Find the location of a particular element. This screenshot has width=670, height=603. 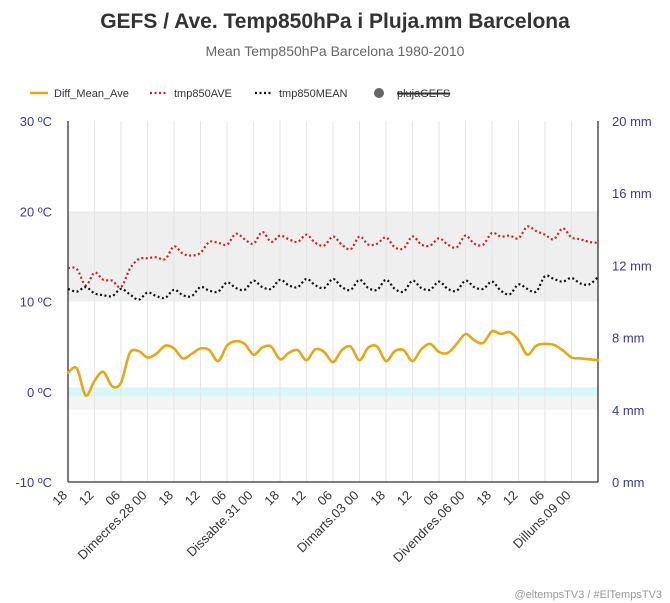

x-tick-label-4: 18 is located at coordinates (165, 498).